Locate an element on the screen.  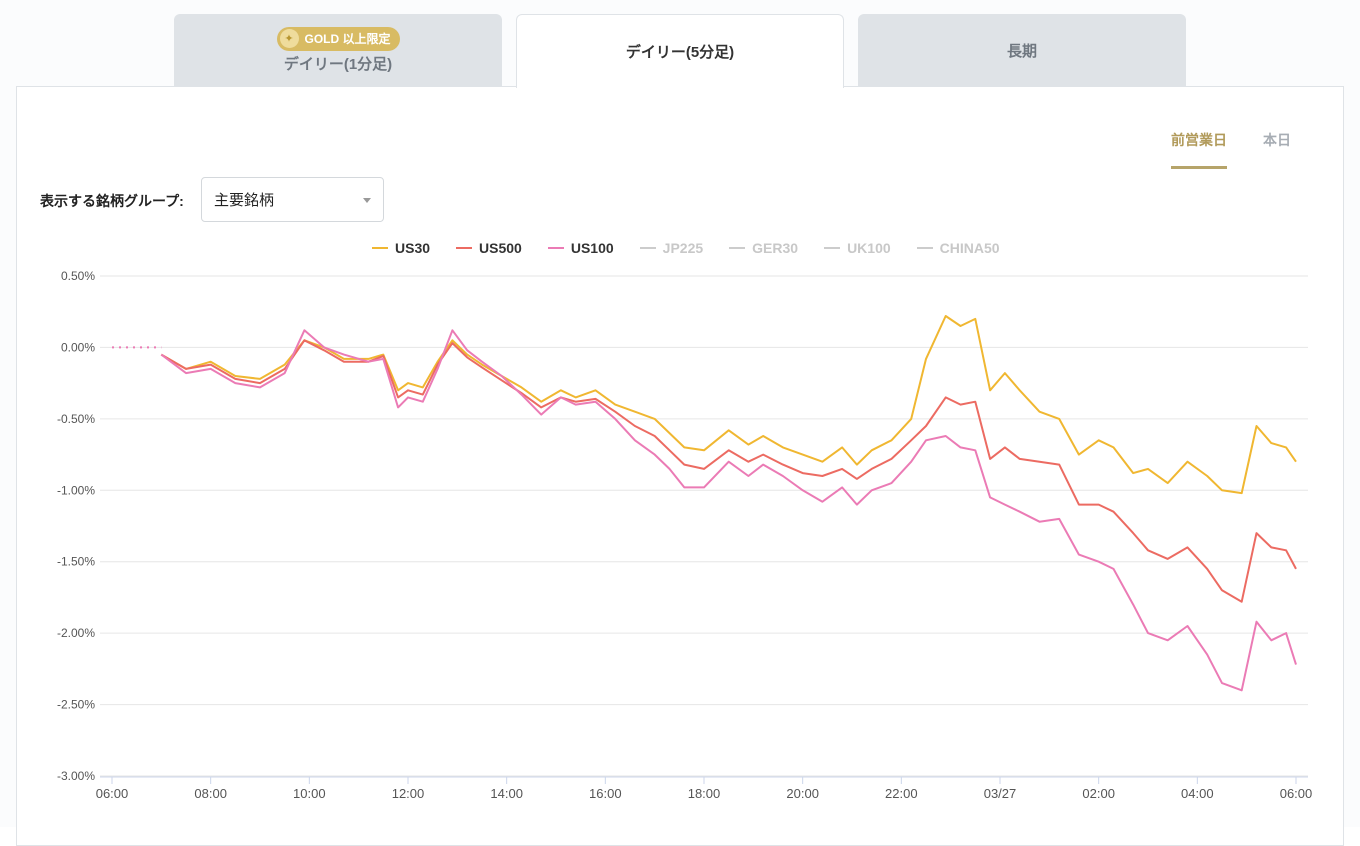
x-tick-label: 12:00 is located at coordinates (408, 793).